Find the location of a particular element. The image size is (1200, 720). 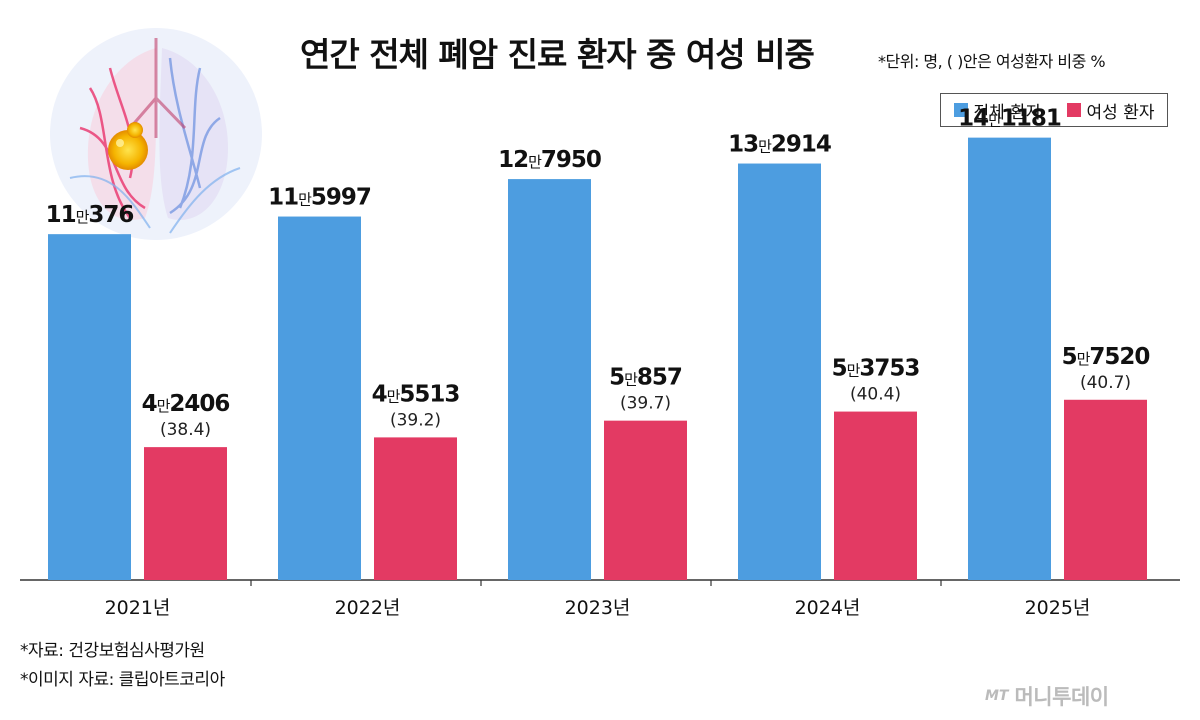

value-label-female: 5만7520 is located at coordinates (1106, 357).